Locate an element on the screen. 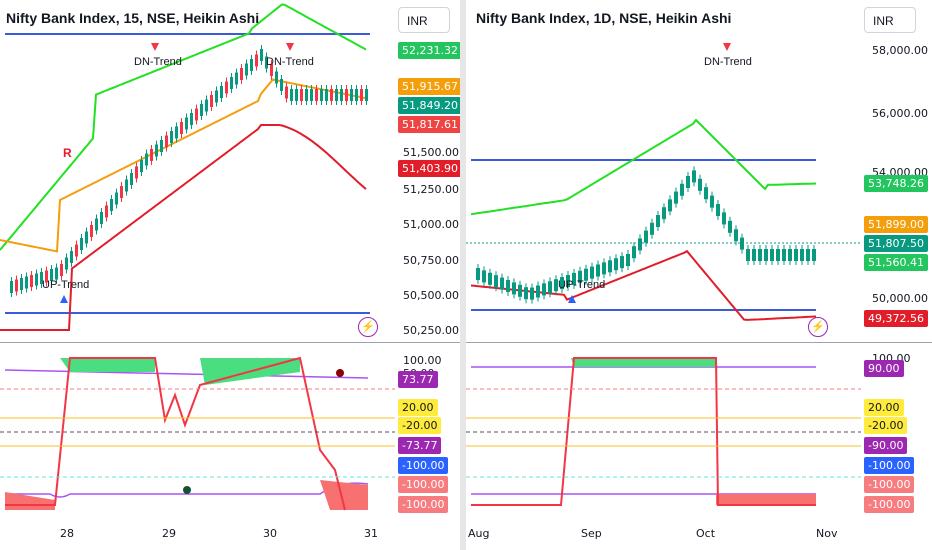 The width and height of the screenshot is (932, 550). layout-divider is located at coordinates (463, 275).